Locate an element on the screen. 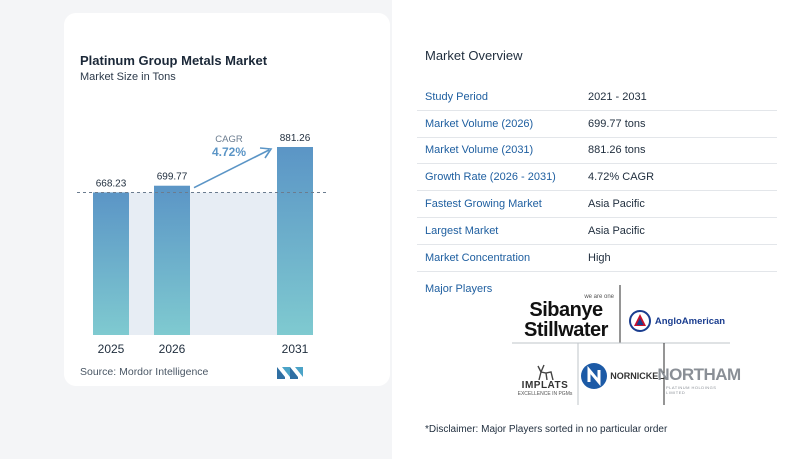 This screenshot has width=800, height=459. chart-title: Platinum Group Metals Market is located at coordinates (174, 60).